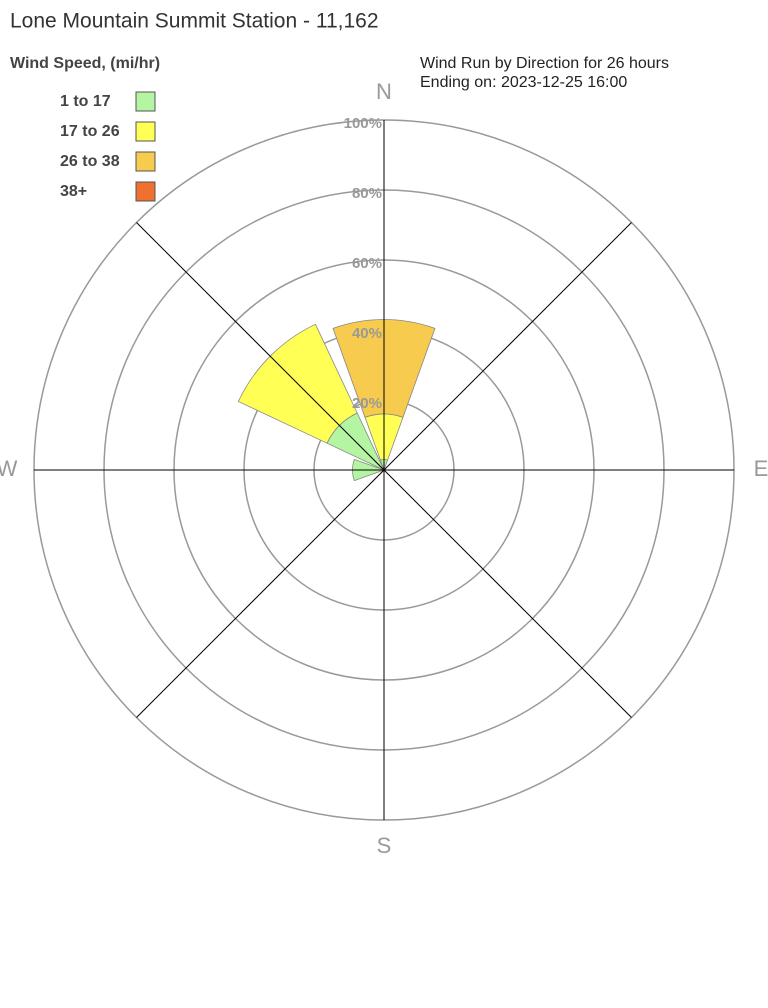 This screenshot has width=768, height=1008. Describe the element at coordinates (367, 263) in the screenshot. I see `ring-label: 60%` at that location.